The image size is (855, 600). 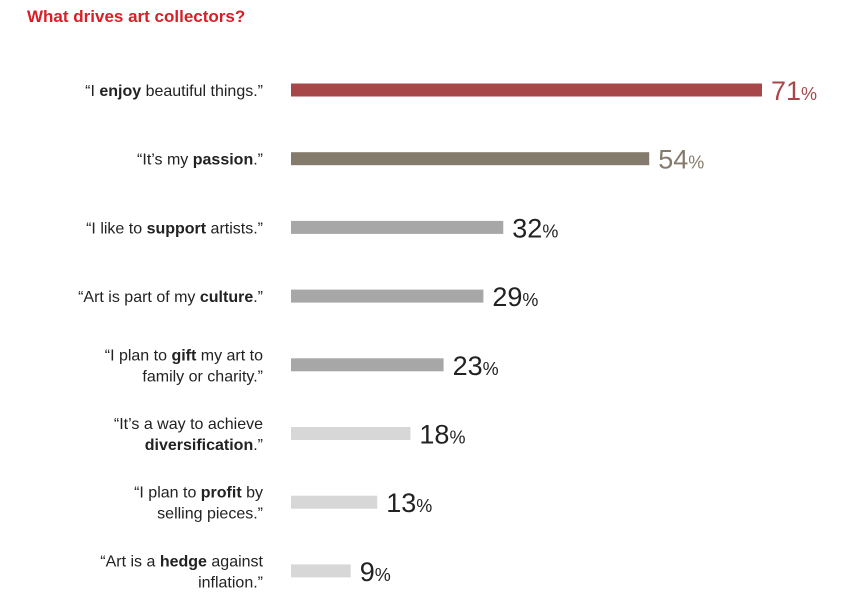 What do you see at coordinates (204, 445) in the screenshot?
I see `category-label: diversification.”` at bounding box center [204, 445].